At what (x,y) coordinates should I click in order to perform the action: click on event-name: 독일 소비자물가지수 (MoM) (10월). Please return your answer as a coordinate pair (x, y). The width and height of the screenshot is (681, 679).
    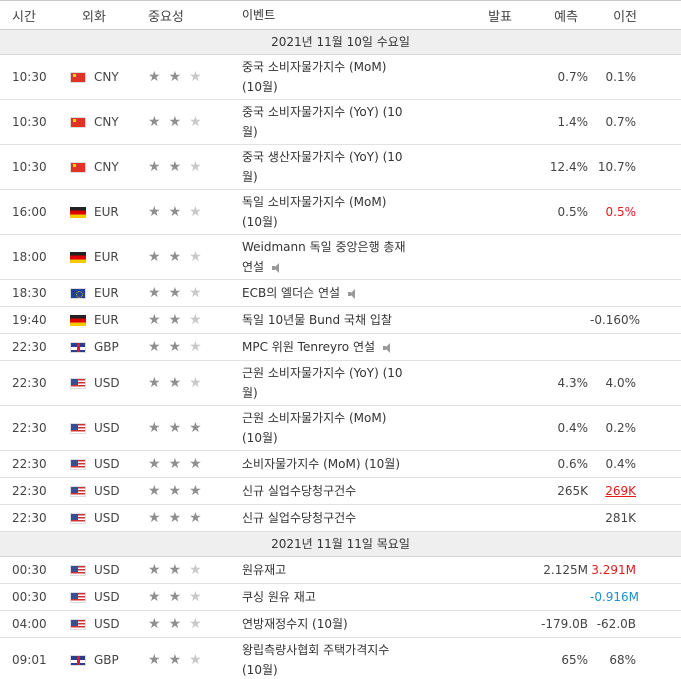
    Looking at the image, I should click on (338, 212).